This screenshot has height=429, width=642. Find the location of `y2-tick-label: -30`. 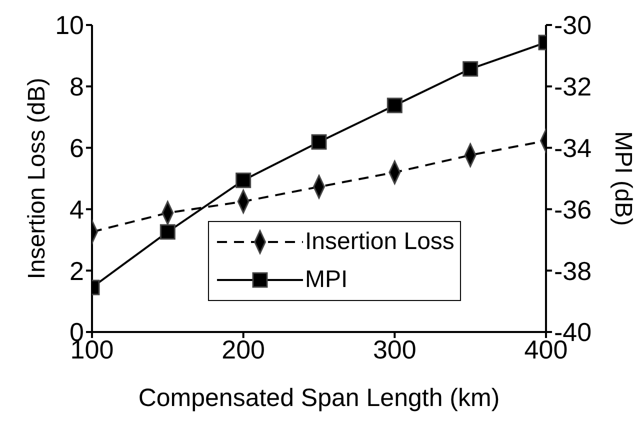

y2-tick-label: -30 is located at coordinates (573, 25).